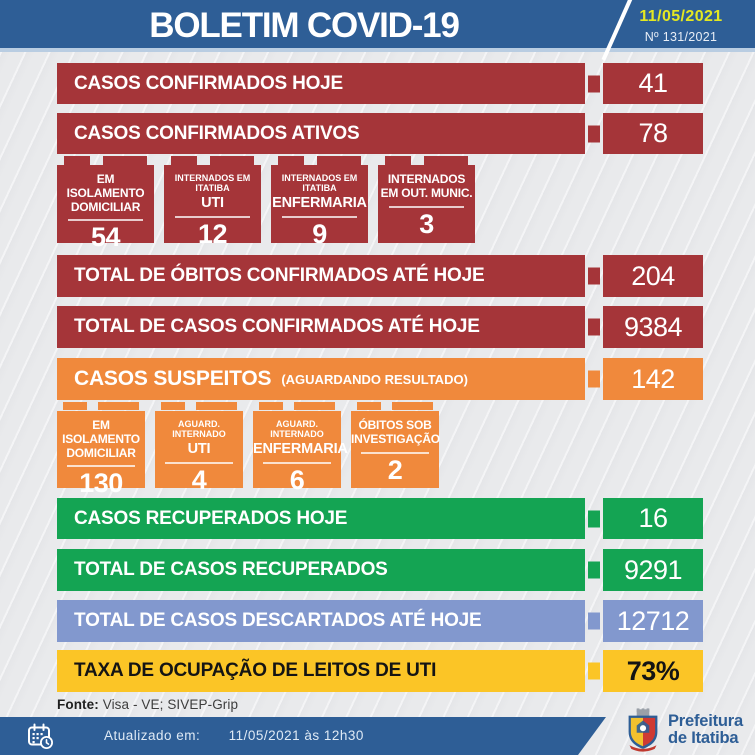  What do you see at coordinates (101, 483) in the screenshot?
I see `subbox-value: 130` at bounding box center [101, 483].